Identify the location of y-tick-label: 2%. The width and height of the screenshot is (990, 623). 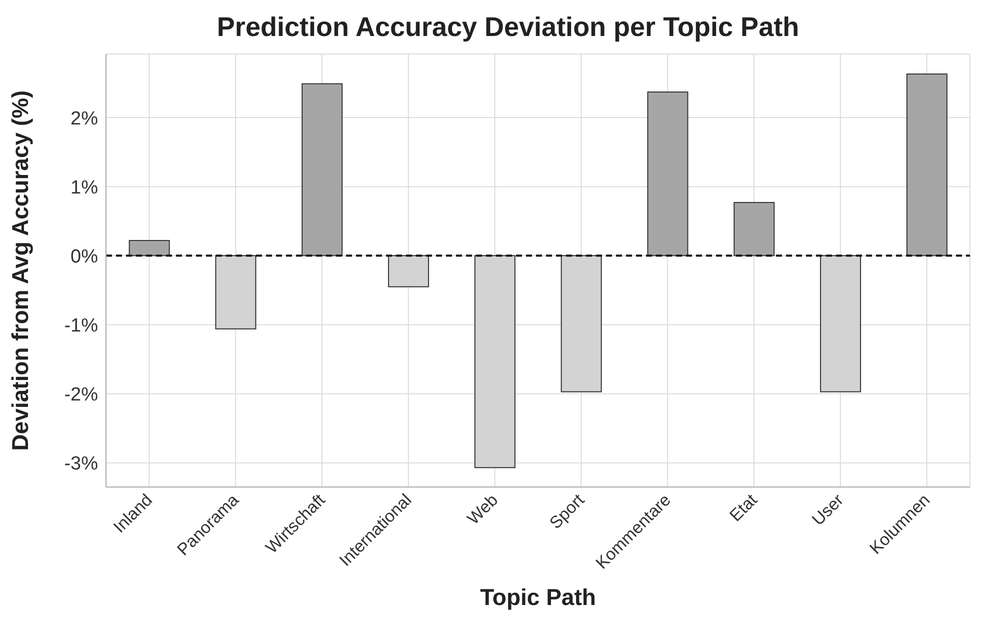
(84, 119).